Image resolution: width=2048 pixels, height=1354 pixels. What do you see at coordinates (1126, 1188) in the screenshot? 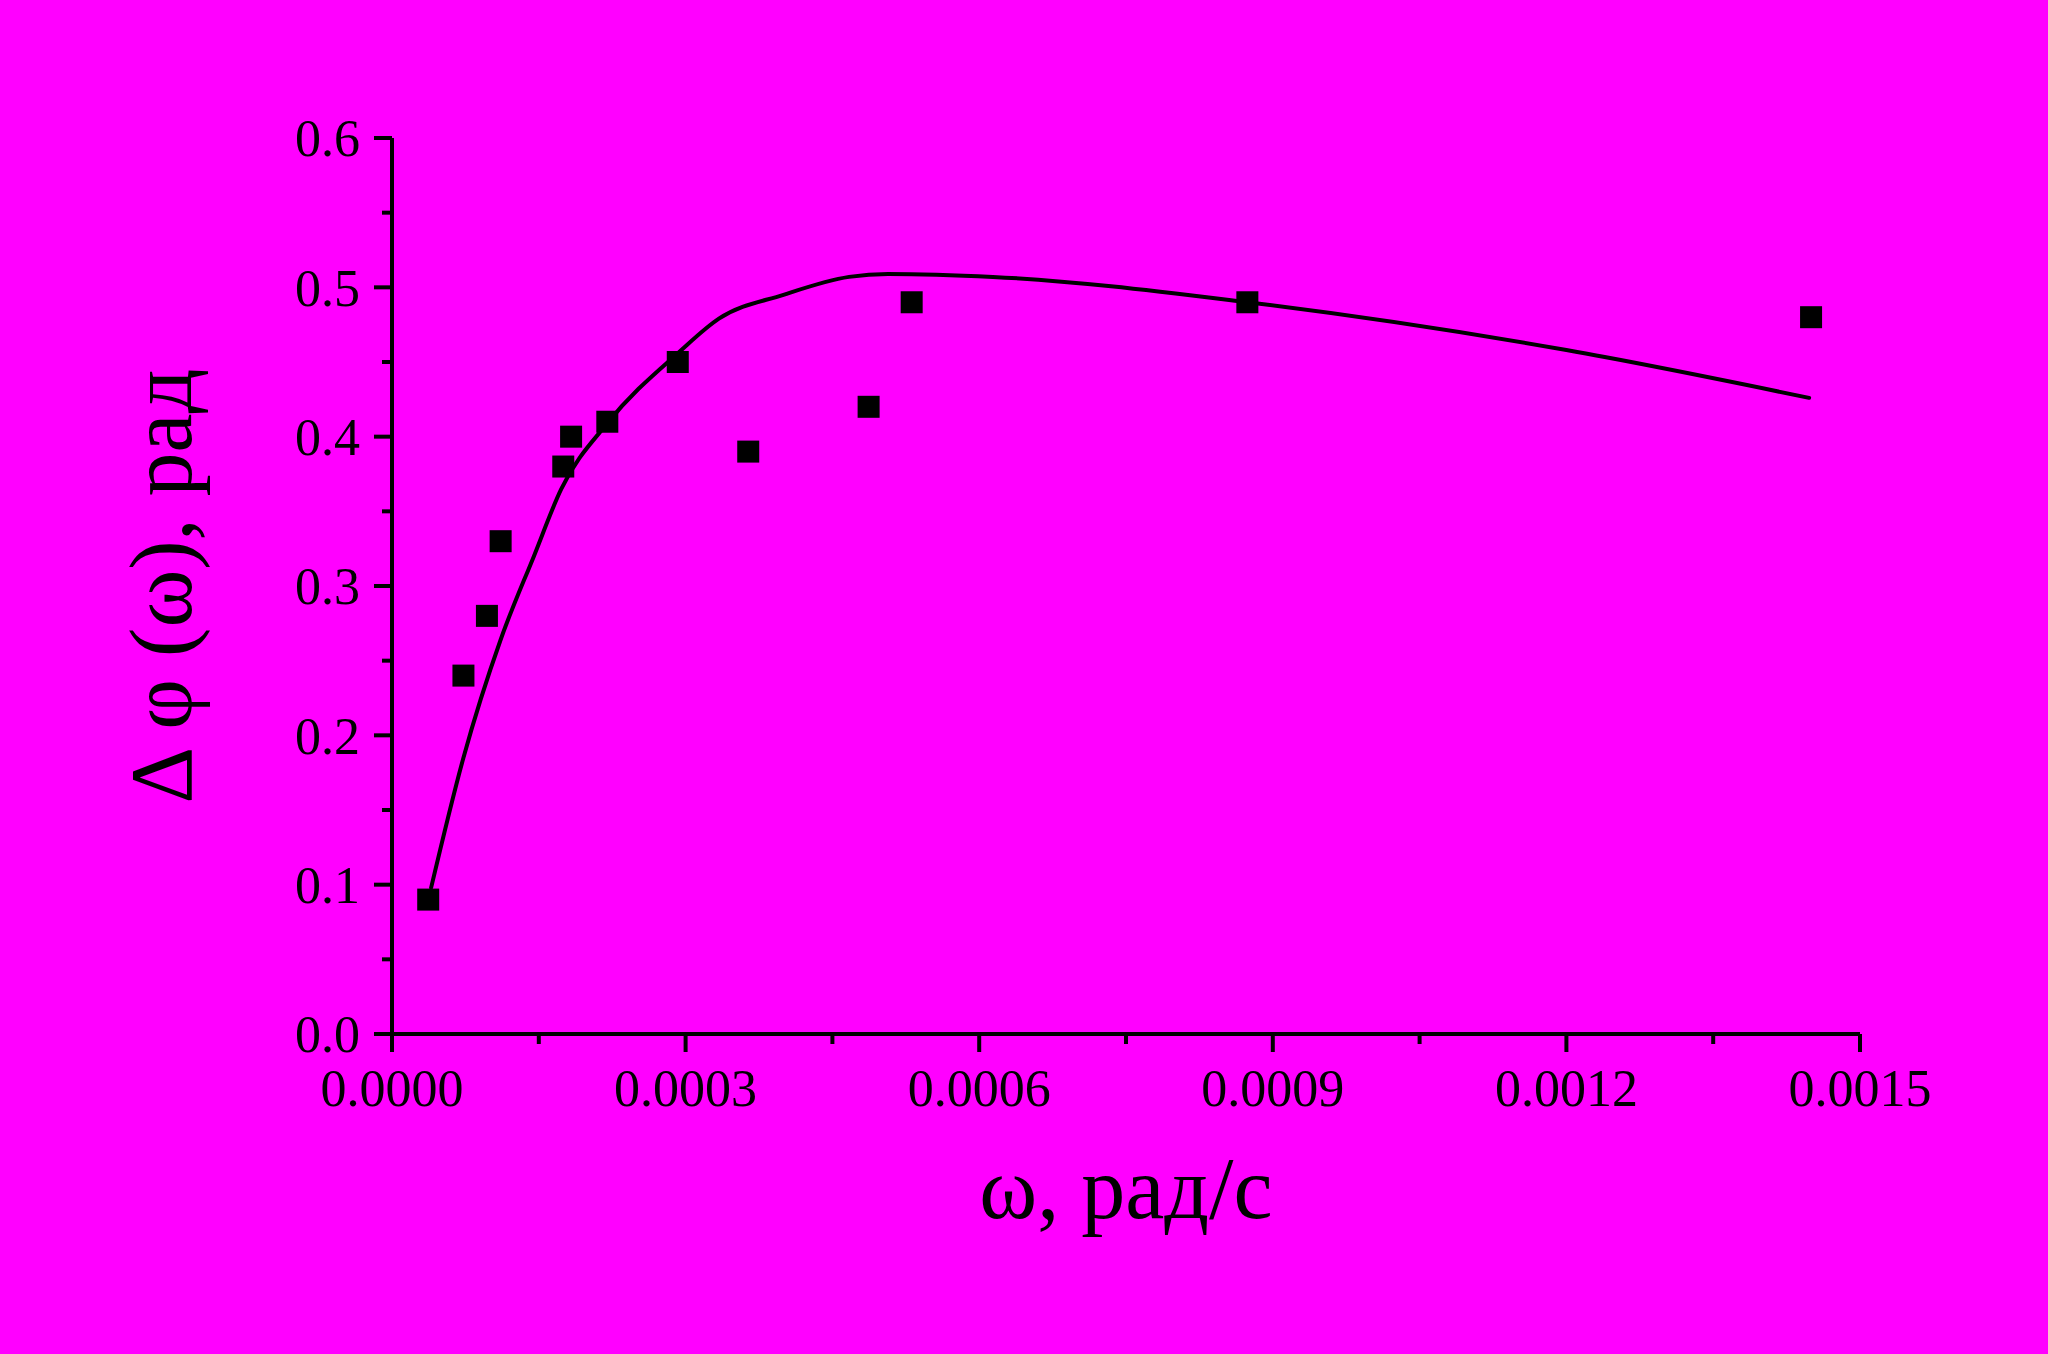
I see `x-axis-title: ω, рад/с` at bounding box center [1126, 1188].